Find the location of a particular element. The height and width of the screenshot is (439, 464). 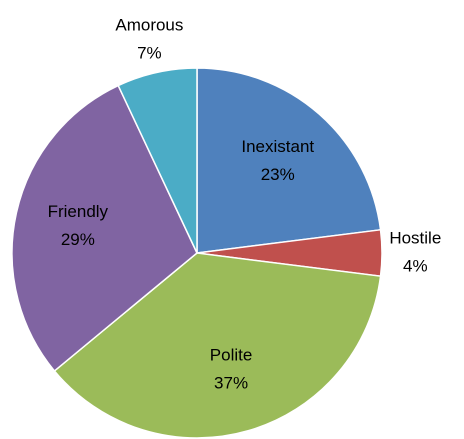

slice-value-label: 7% is located at coordinates (149, 52).